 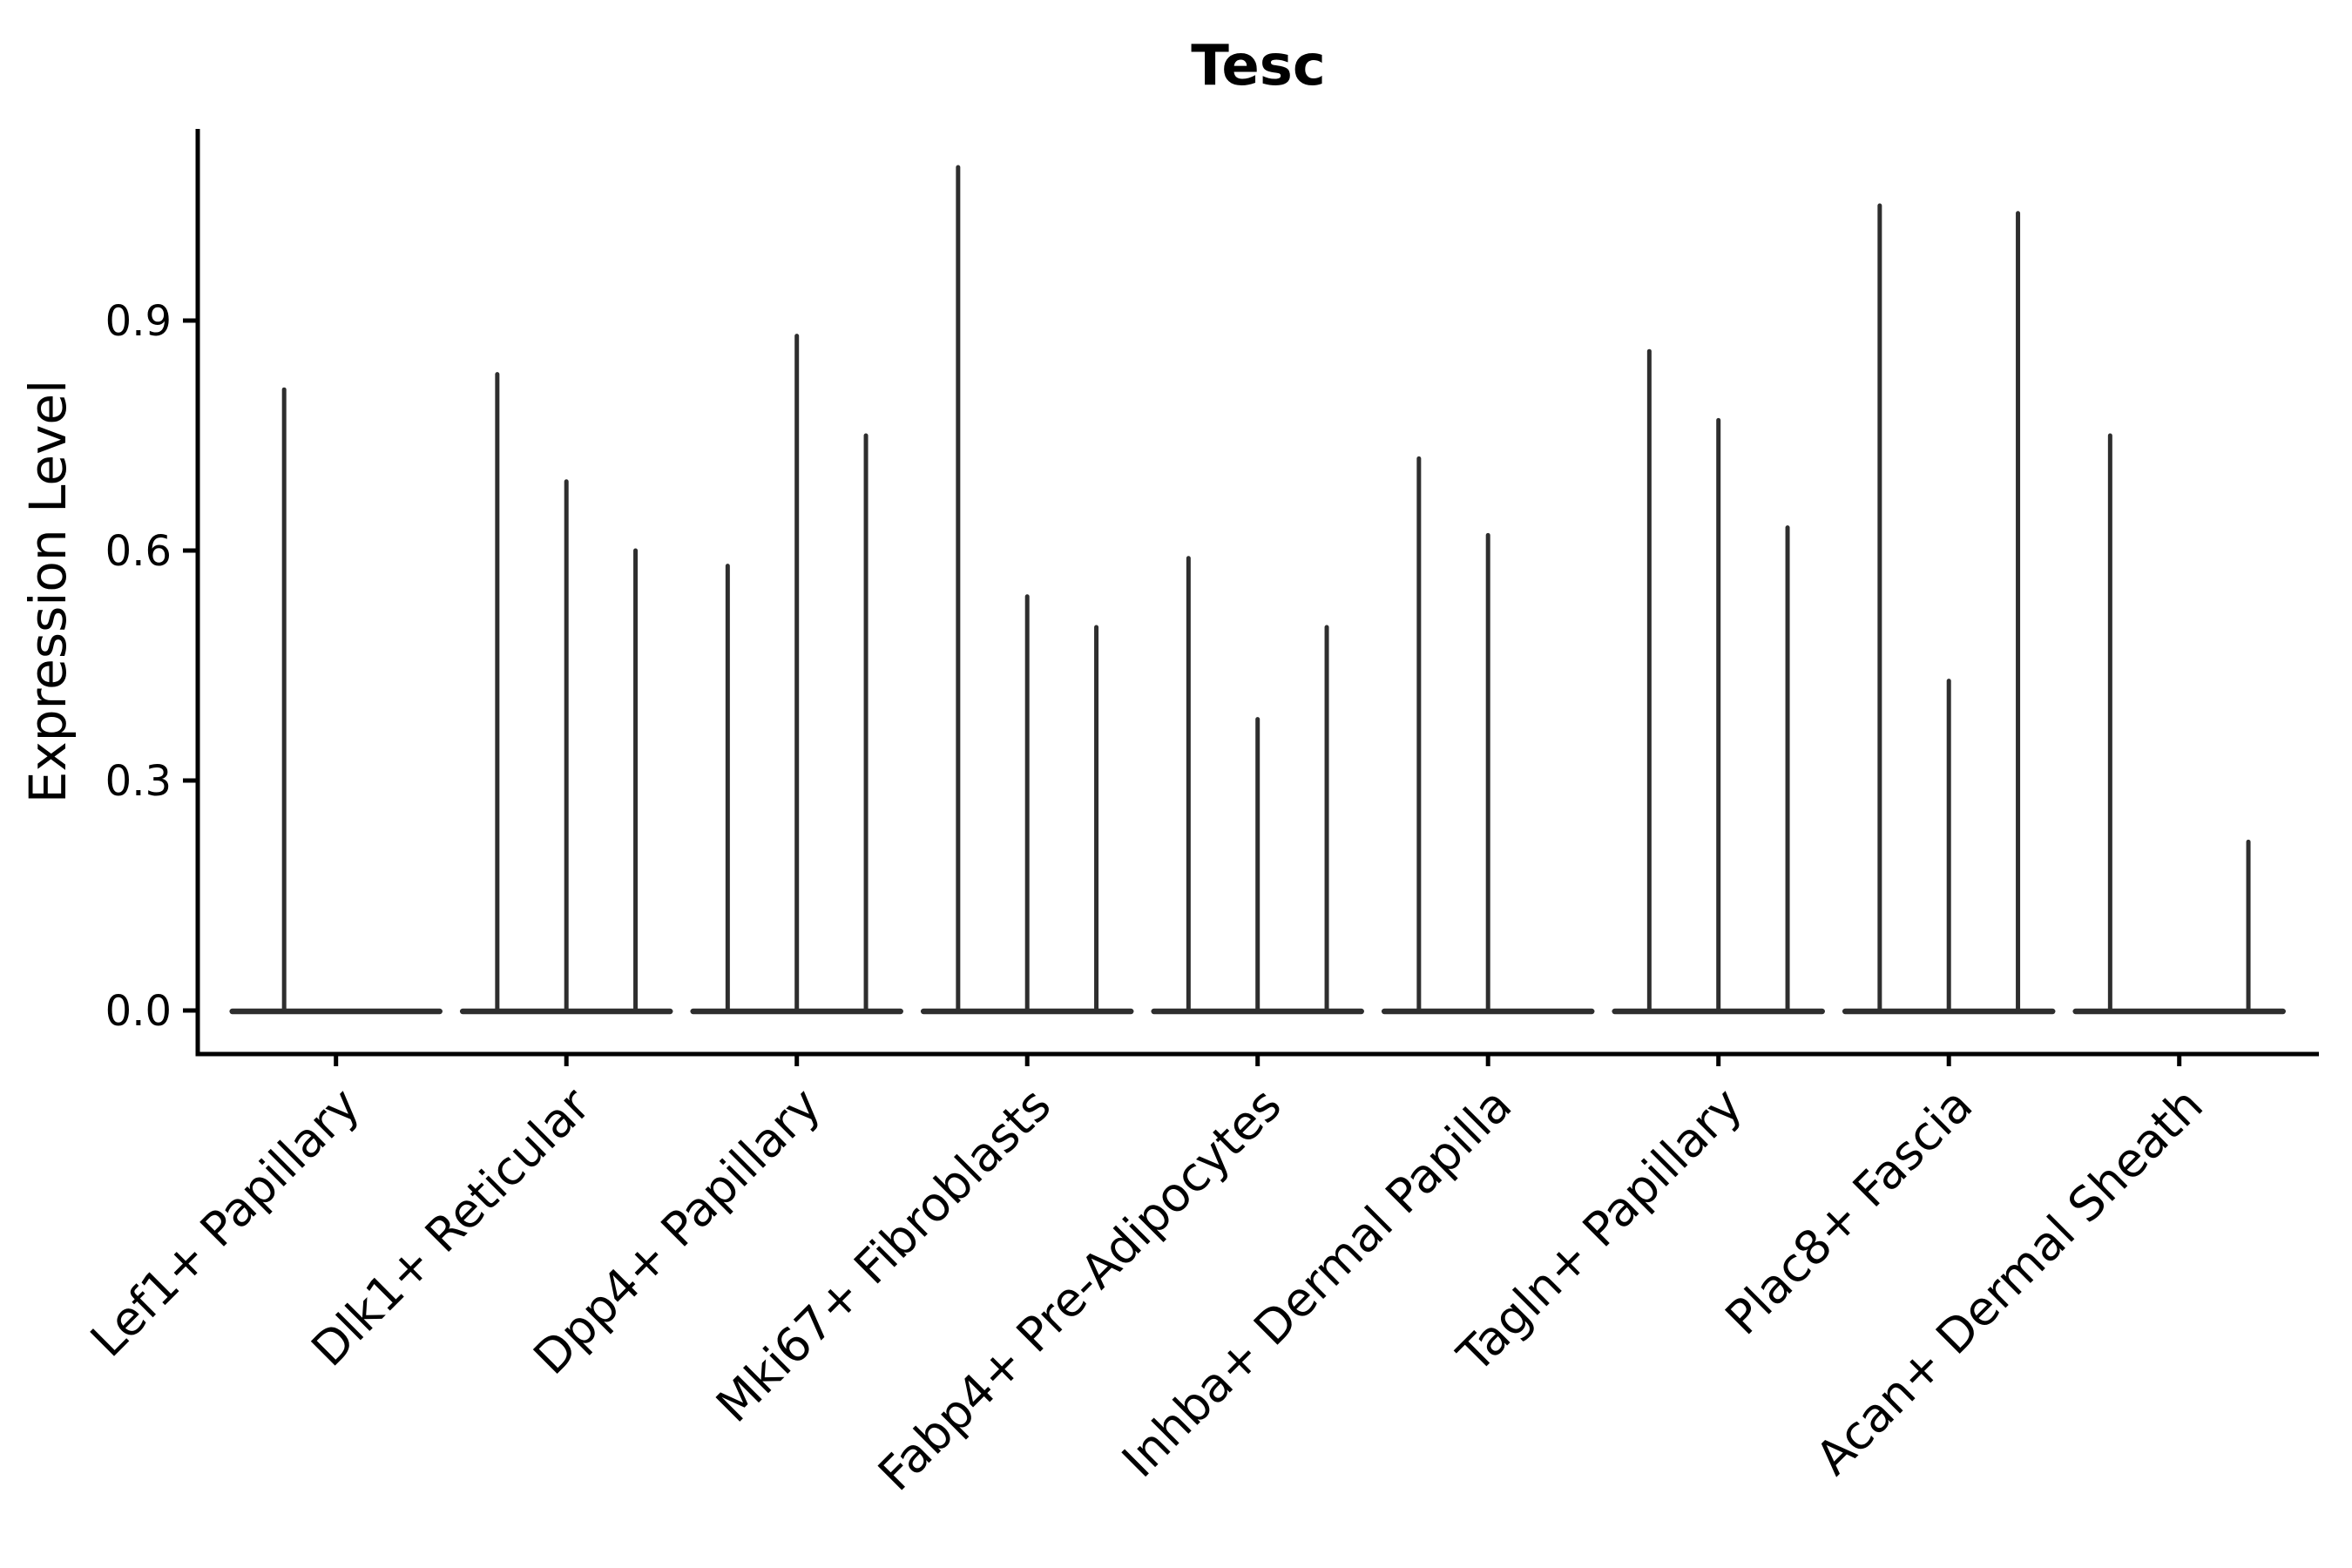 I want to click on y-tick-label: 0.3, so click(x=138, y=781).